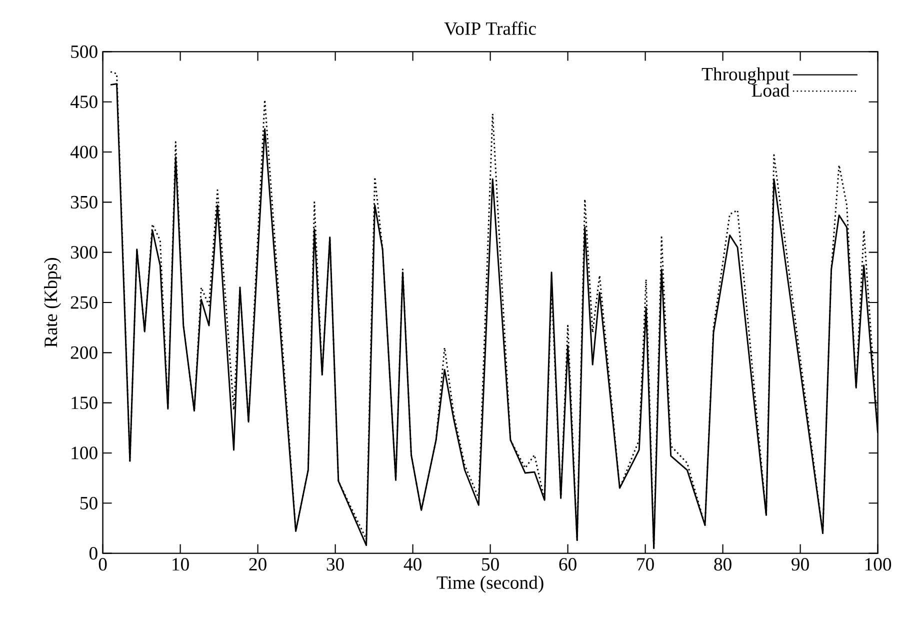  What do you see at coordinates (84, 202) in the screenshot?
I see `y-tick-label: 350` at bounding box center [84, 202].